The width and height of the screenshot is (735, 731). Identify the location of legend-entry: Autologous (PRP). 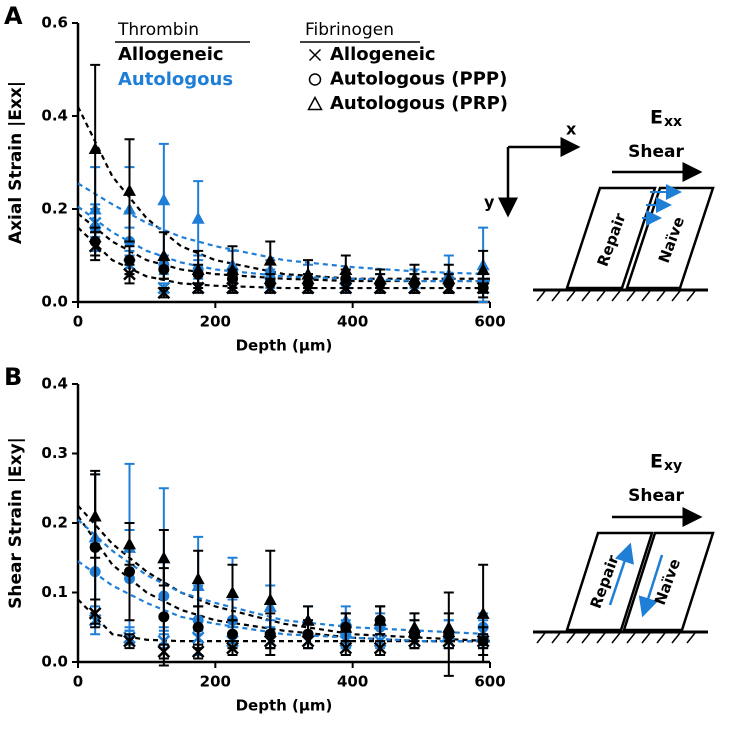
(419, 103).